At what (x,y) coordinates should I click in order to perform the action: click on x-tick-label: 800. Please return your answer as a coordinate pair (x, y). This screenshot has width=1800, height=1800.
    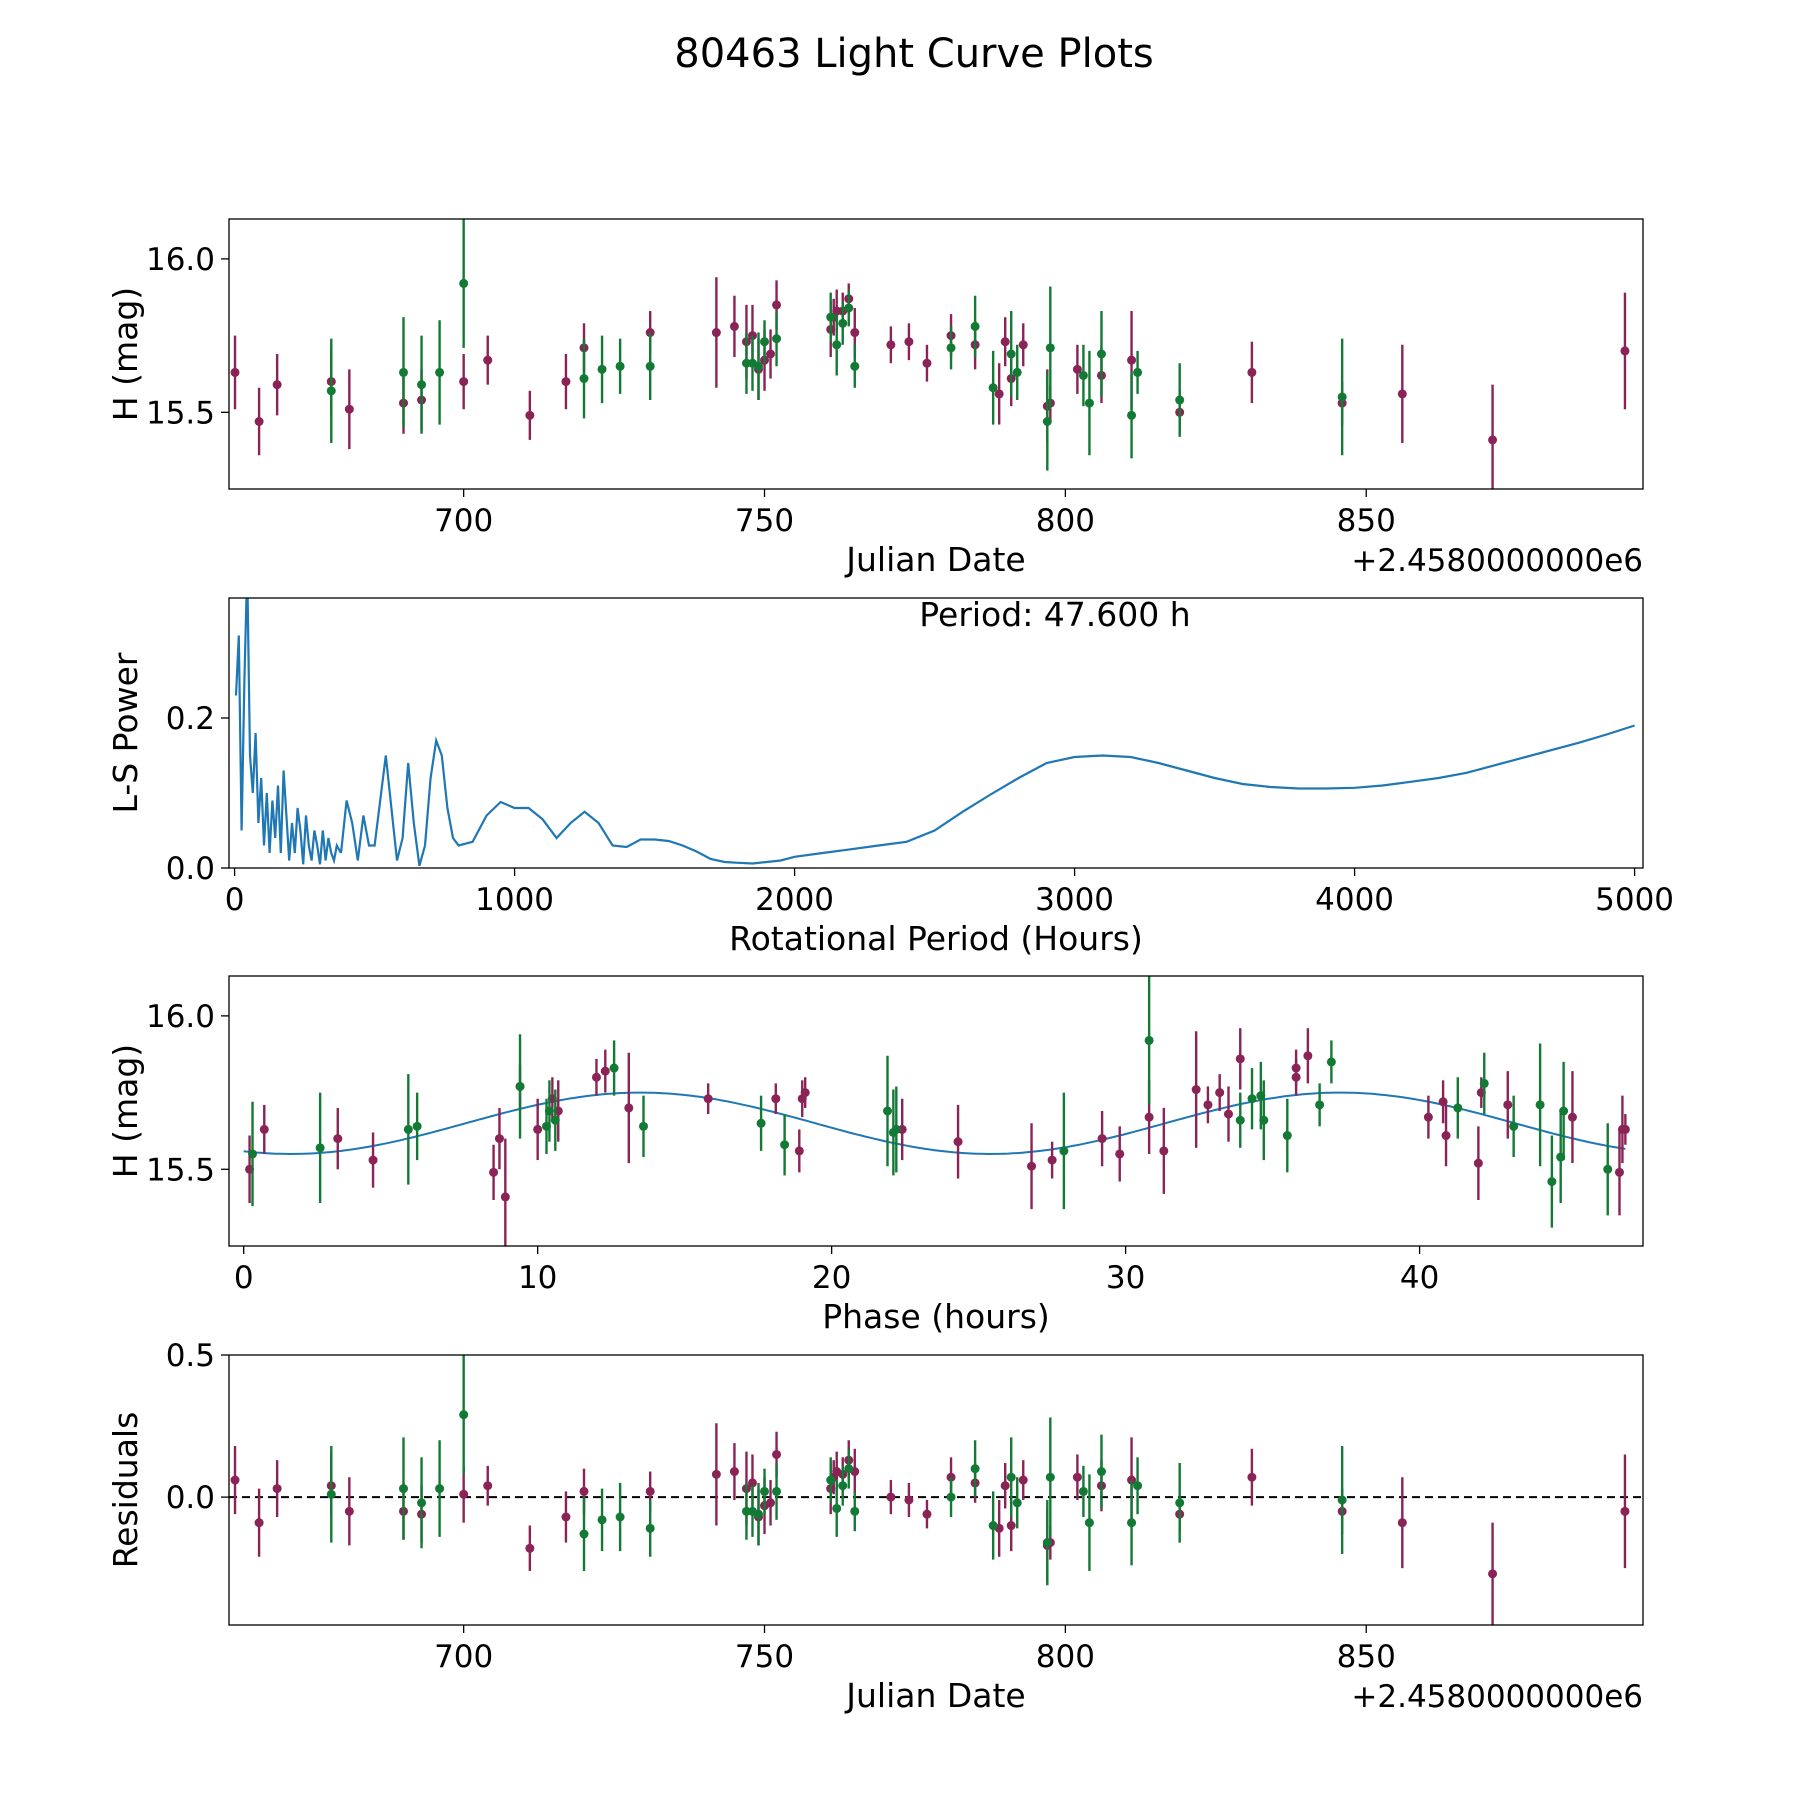
    Looking at the image, I should click on (1065, 1657).